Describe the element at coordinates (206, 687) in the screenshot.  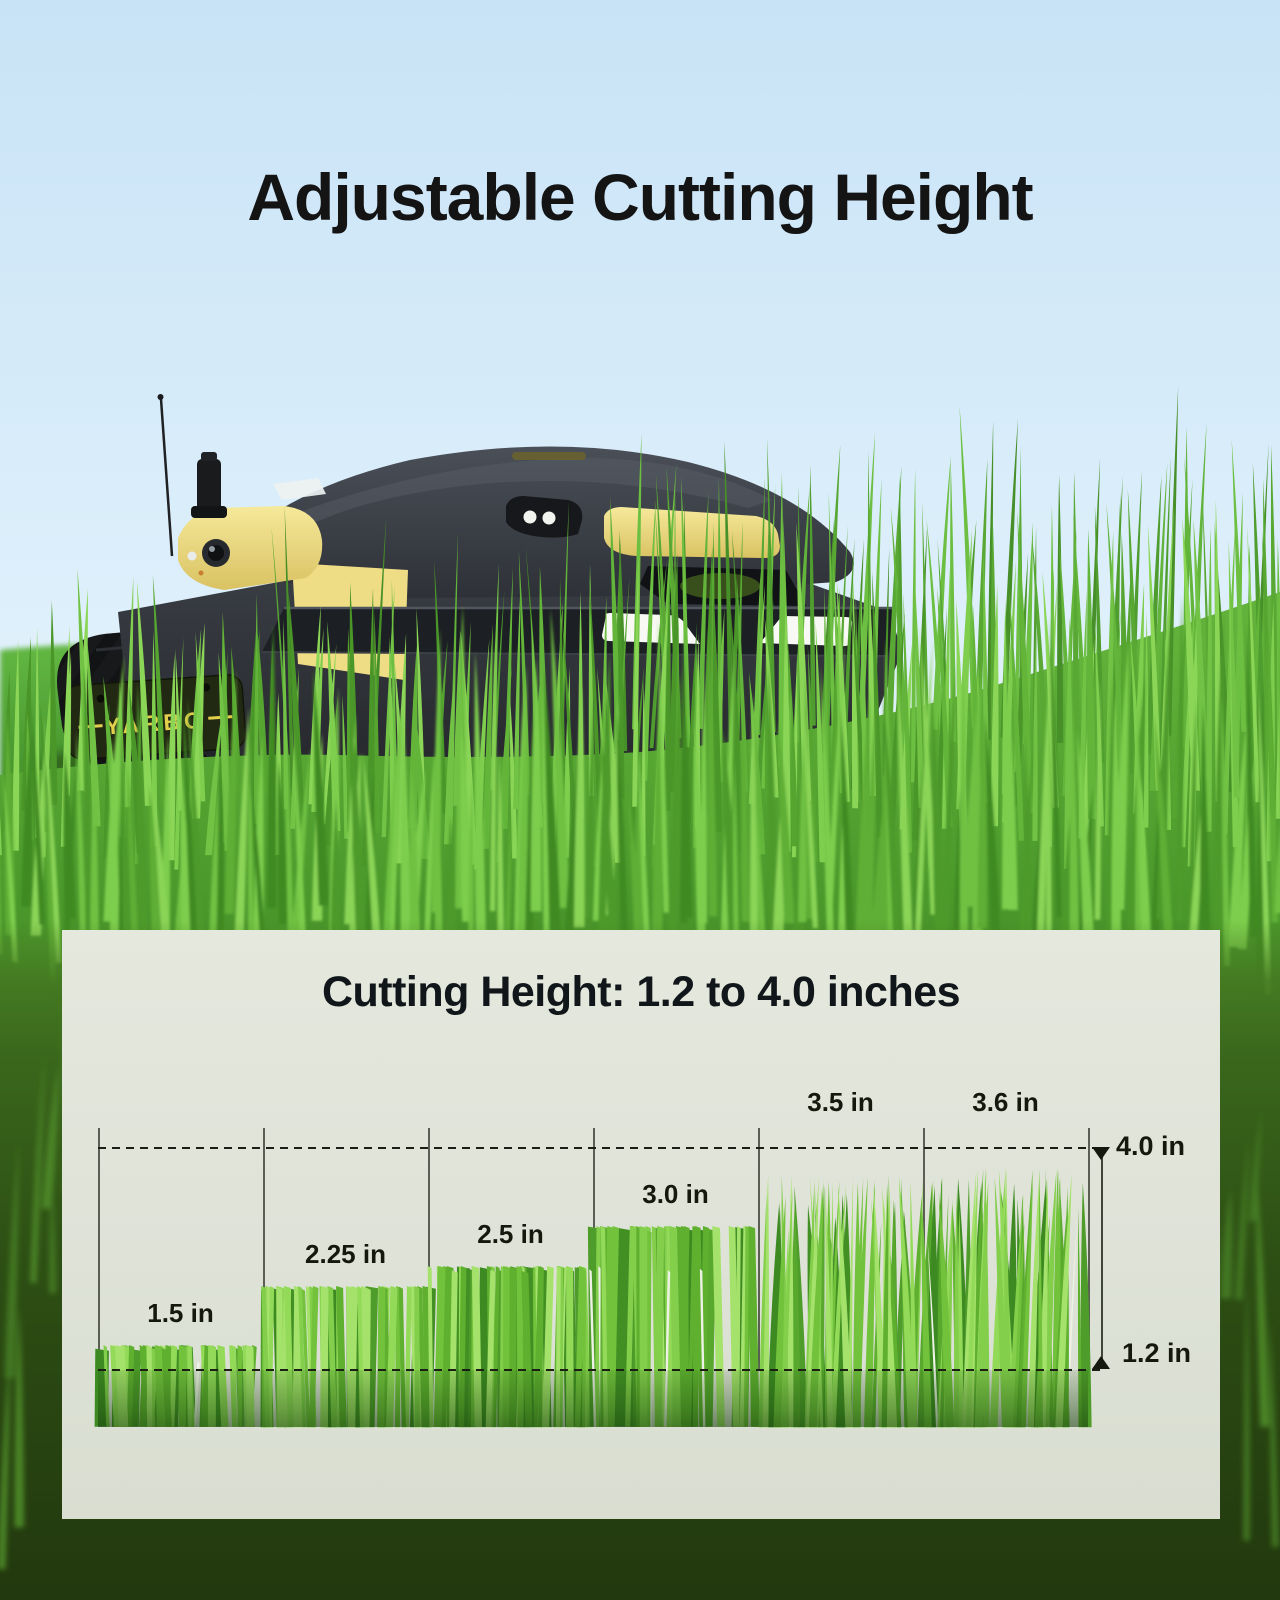
I see `plate-screw-right` at that location.